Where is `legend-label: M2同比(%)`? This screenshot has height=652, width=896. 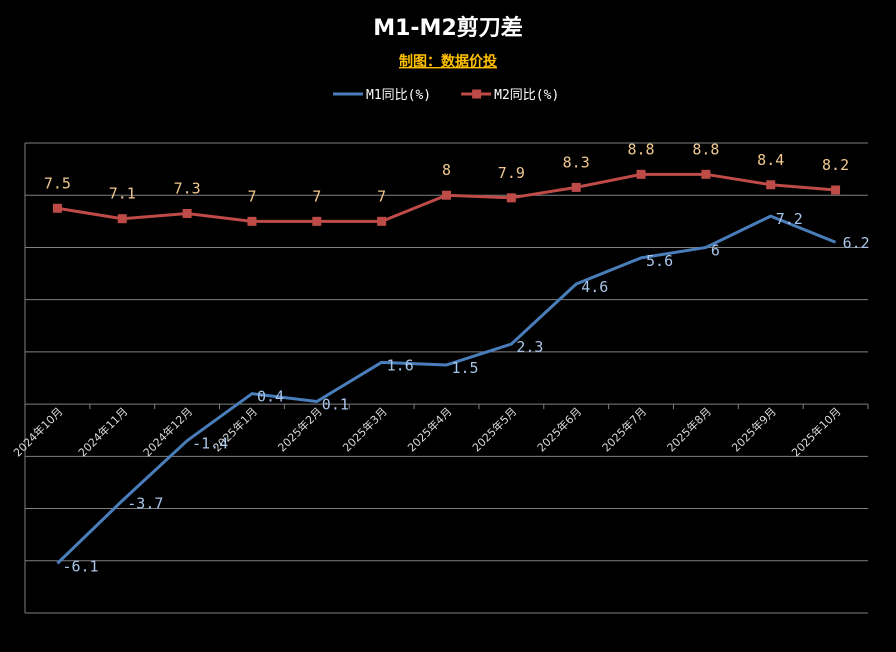
legend-label: M2同比(%) is located at coordinates (526, 95).